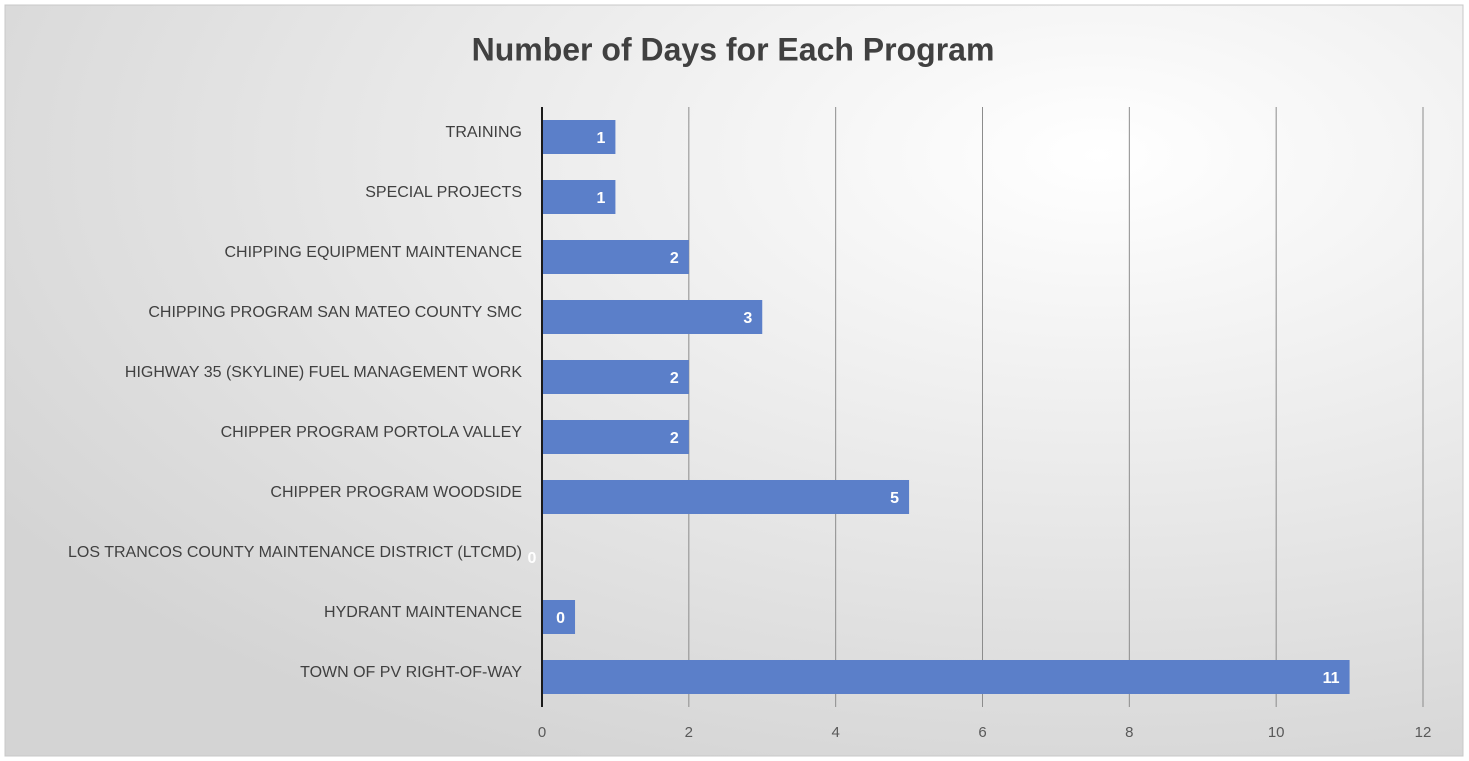 This screenshot has height=761, width=1469. What do you see at coordinates (1331, 678) in the screenshot?
I see `data-label: 11` at bounding box center [1331, 678].